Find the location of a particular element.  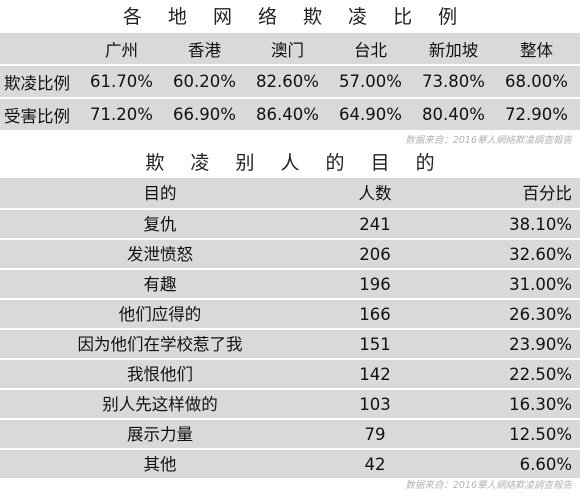

percent-cell: 31.00% is located at coordinates (540, 284).